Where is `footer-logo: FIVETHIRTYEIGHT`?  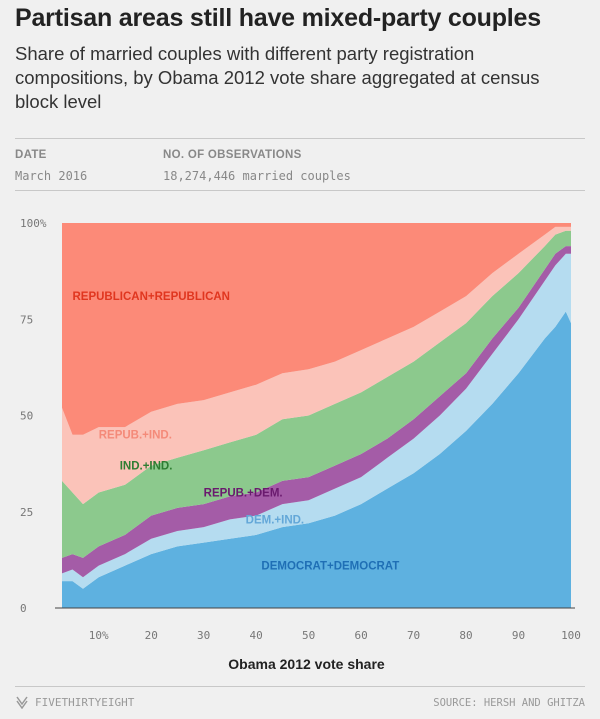 footer-logo: FIVETHIRTYEIGHT is located at coordinates (74, 702).